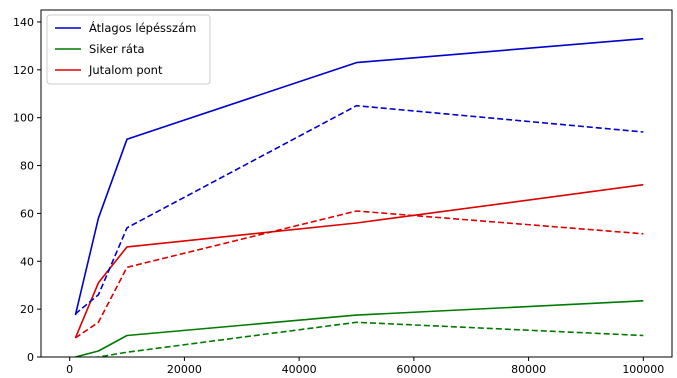 This screenshot has width=677, height=378. I want to click on y-tick-label: 100, so click(23, 118).